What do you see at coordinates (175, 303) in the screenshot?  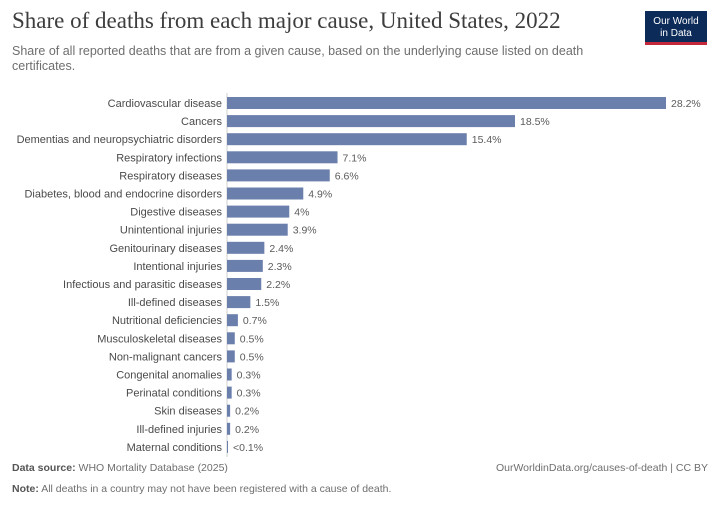 I see `category-label: Ill-defined diseases` at bounding box center [175, 303].